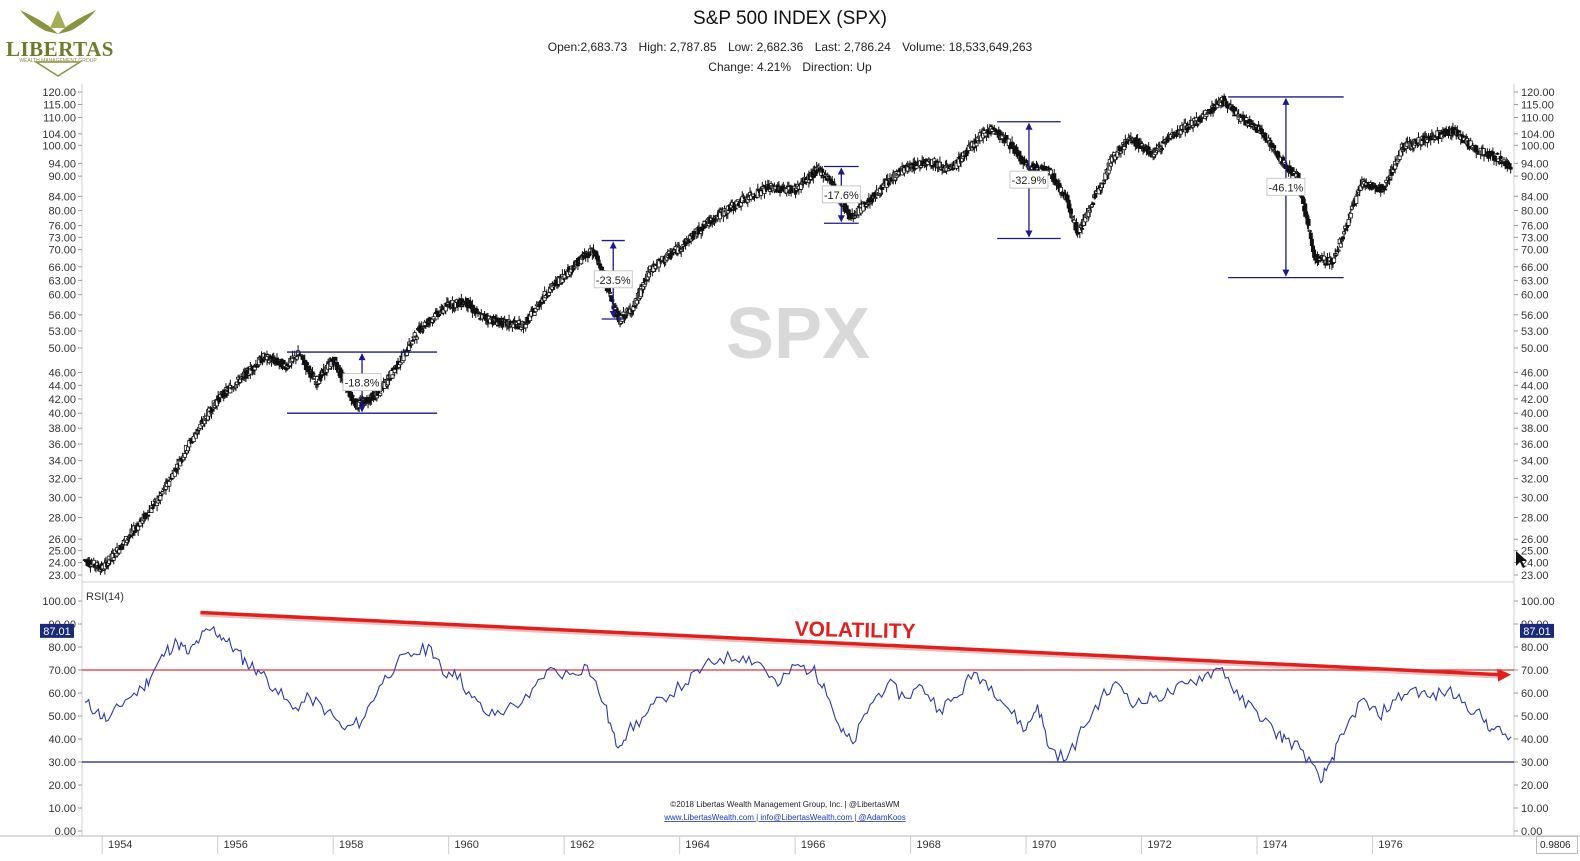 The width and height of the screenshot is (1580, 861). What do you see at coordinates (1535, 296) in the screenshot?
I see `price-tick-label-right: 60.00` at bounding box center [1535, 296].